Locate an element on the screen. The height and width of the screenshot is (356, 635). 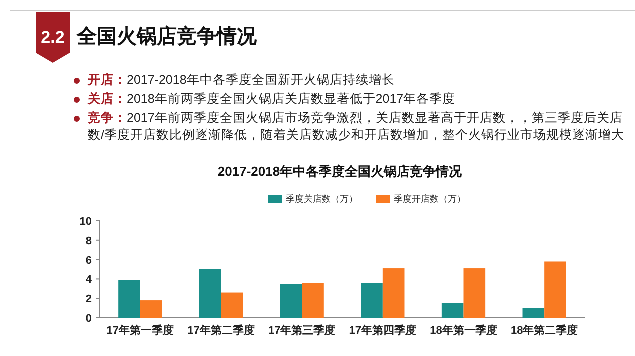
x-tick-label: 18年第一季度 is located at coordinates (464, 330).